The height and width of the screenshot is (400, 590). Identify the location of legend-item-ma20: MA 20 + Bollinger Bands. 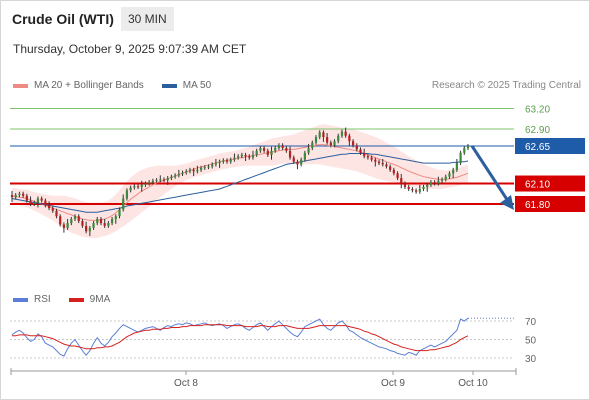
(78, 85).